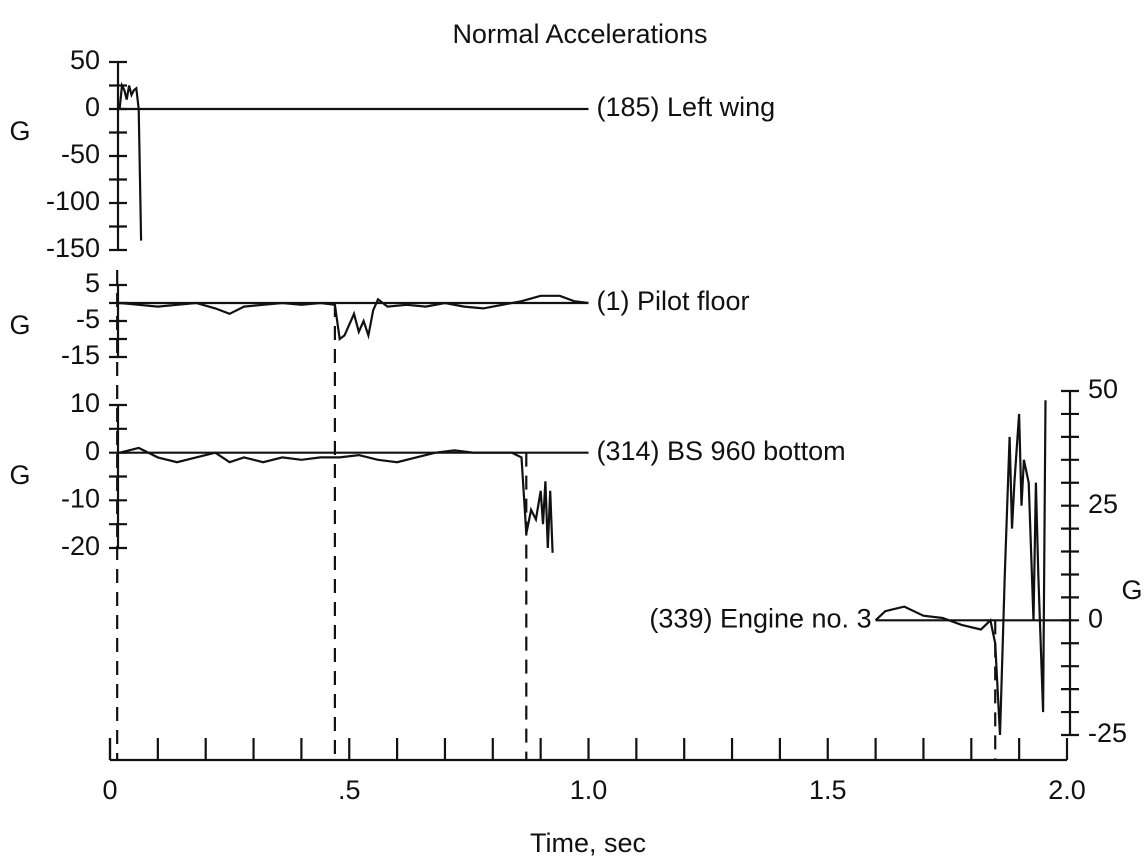  I want to click on y-tick-label: 10, so click(85, 403).